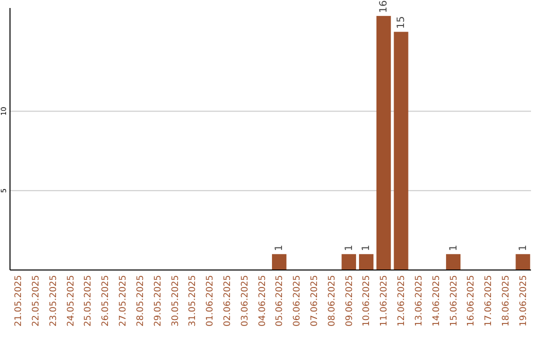 The image size is (540, 340). Describe the element at coordinates (280, 301) in the screenshot. I see `x-tick-label: 05.06.2025` at that location.